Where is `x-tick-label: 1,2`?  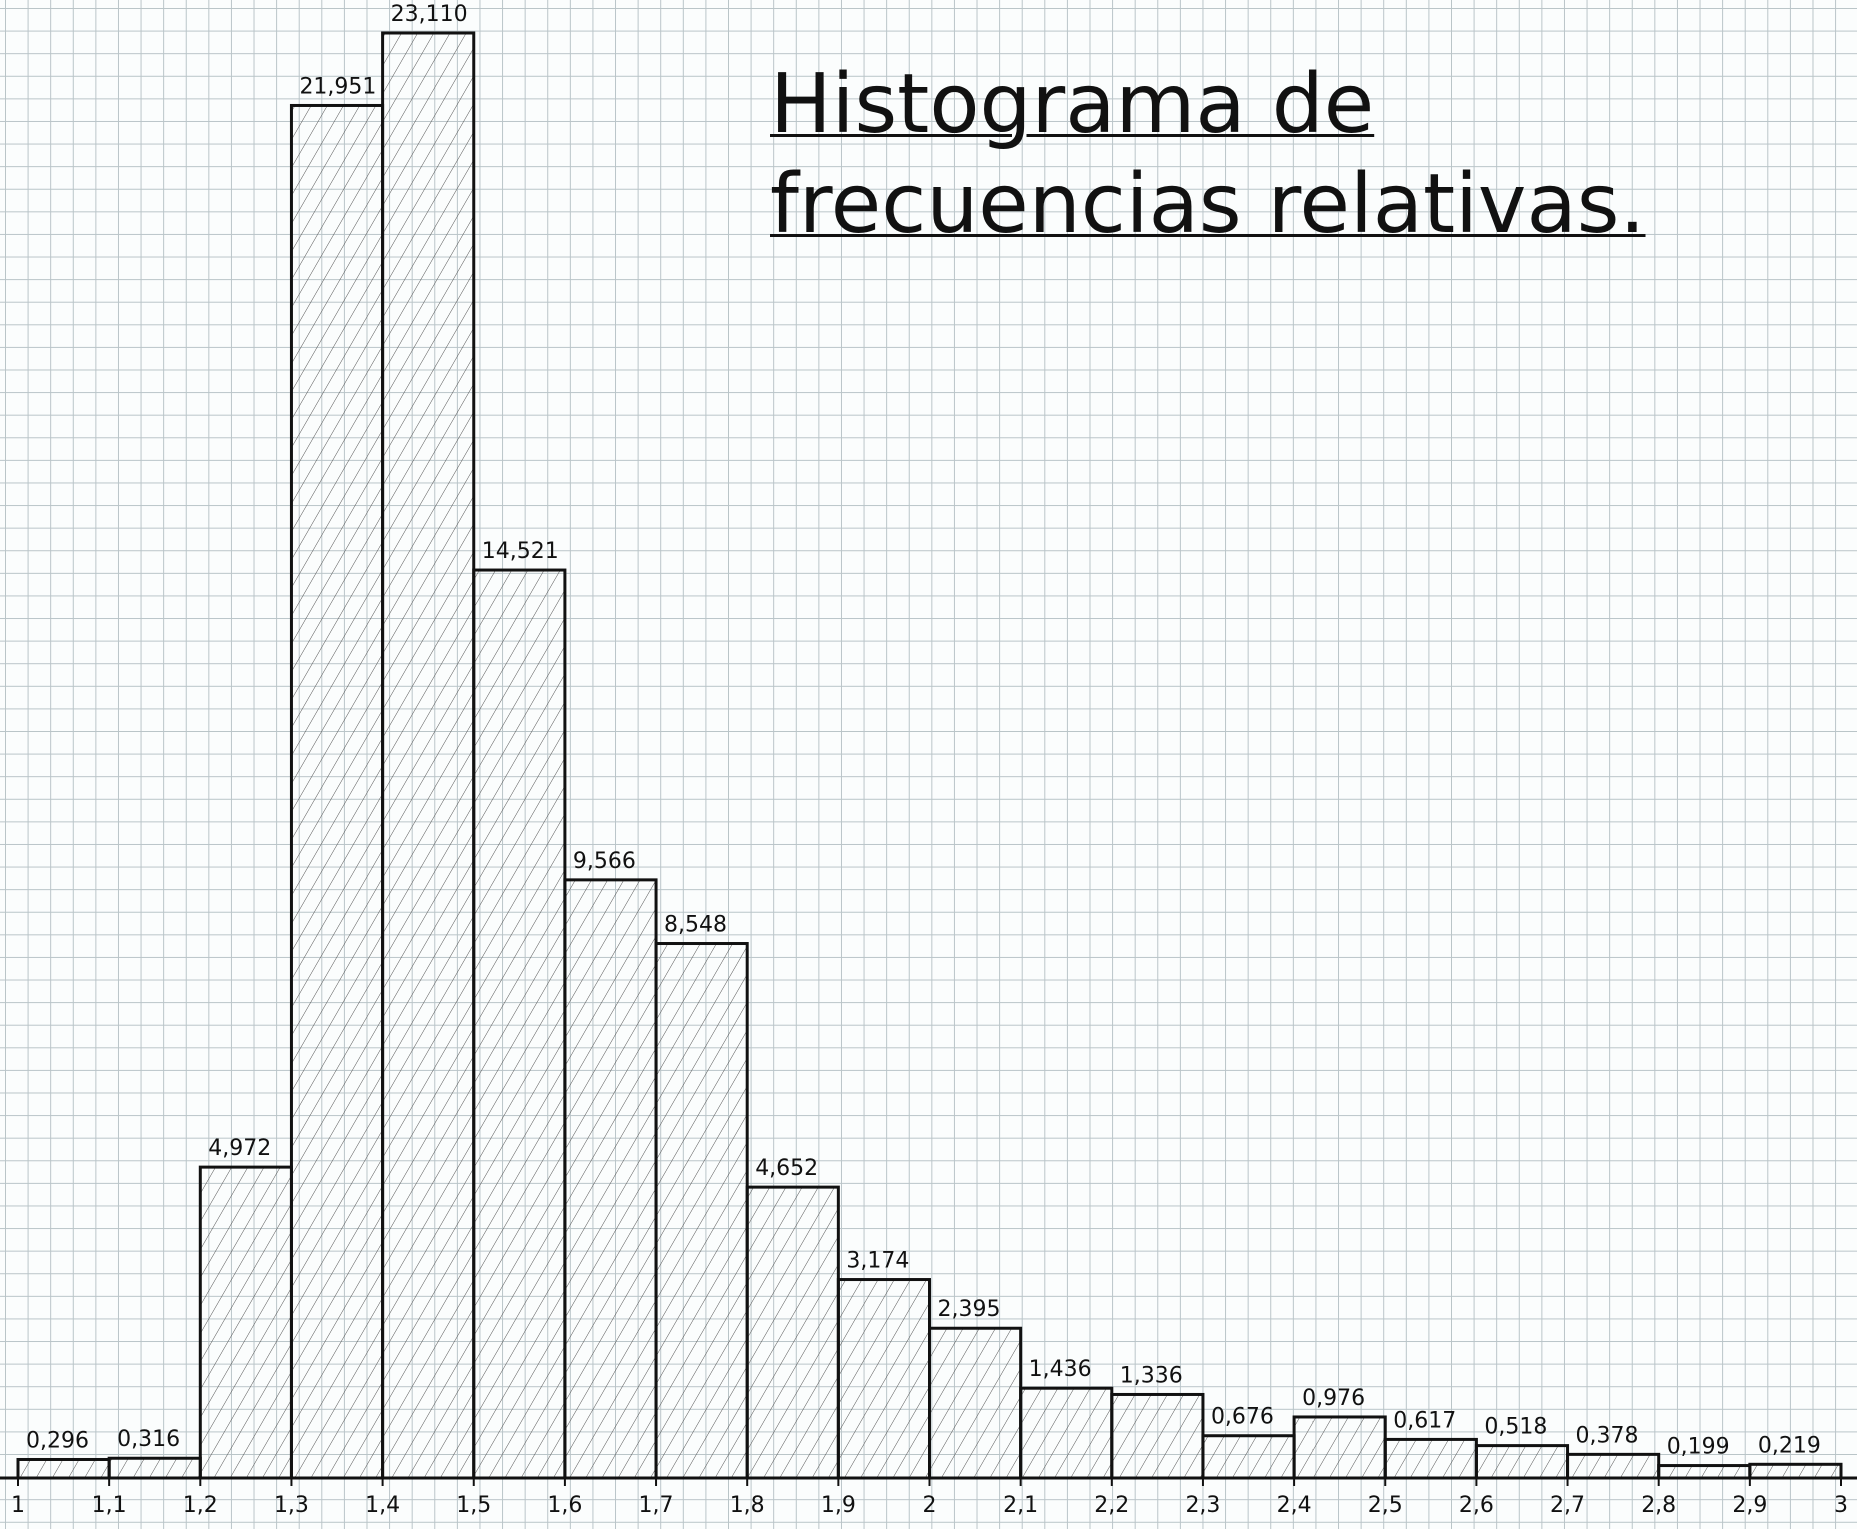 x-tick-label: 1,2 is located at coordinates (200, 1505).